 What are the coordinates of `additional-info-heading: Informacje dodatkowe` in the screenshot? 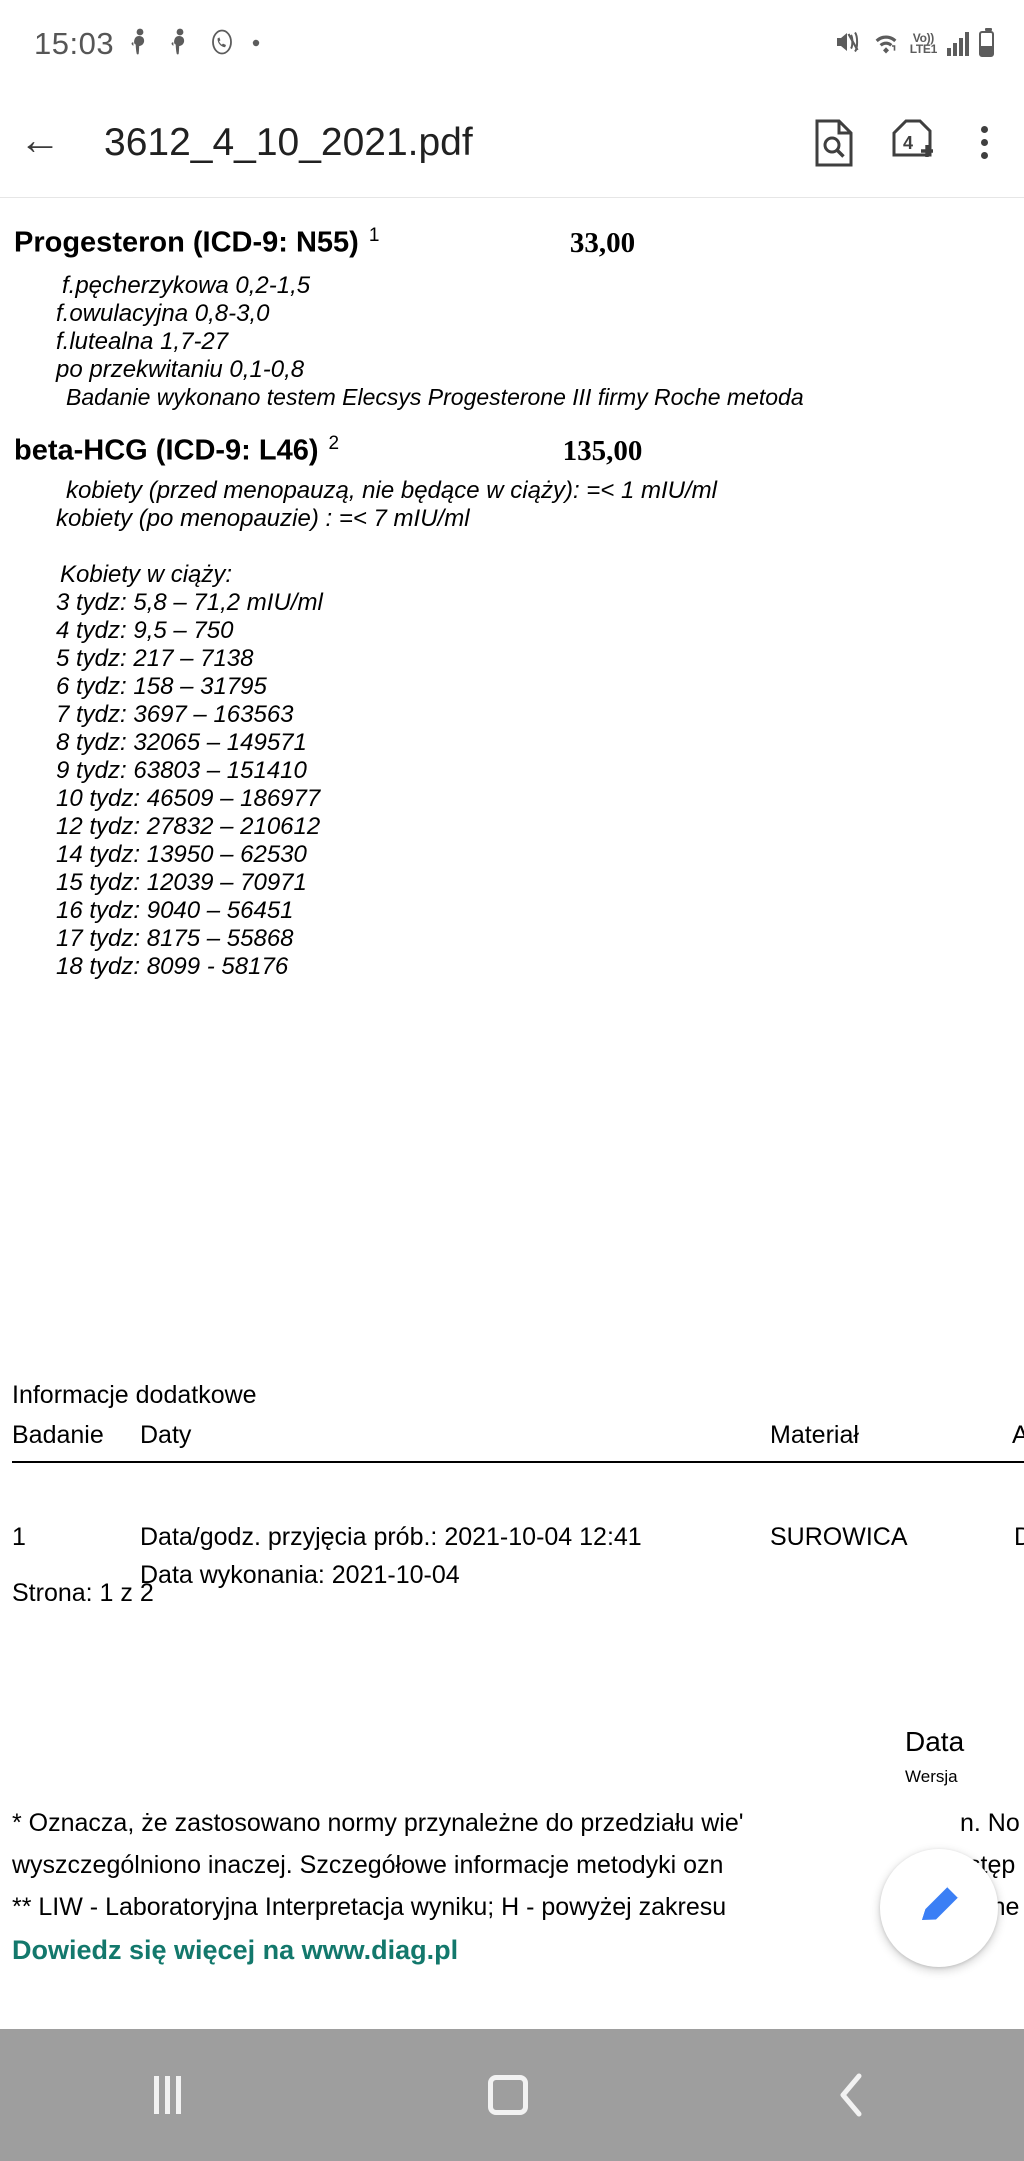 It's located at (134, 1395).